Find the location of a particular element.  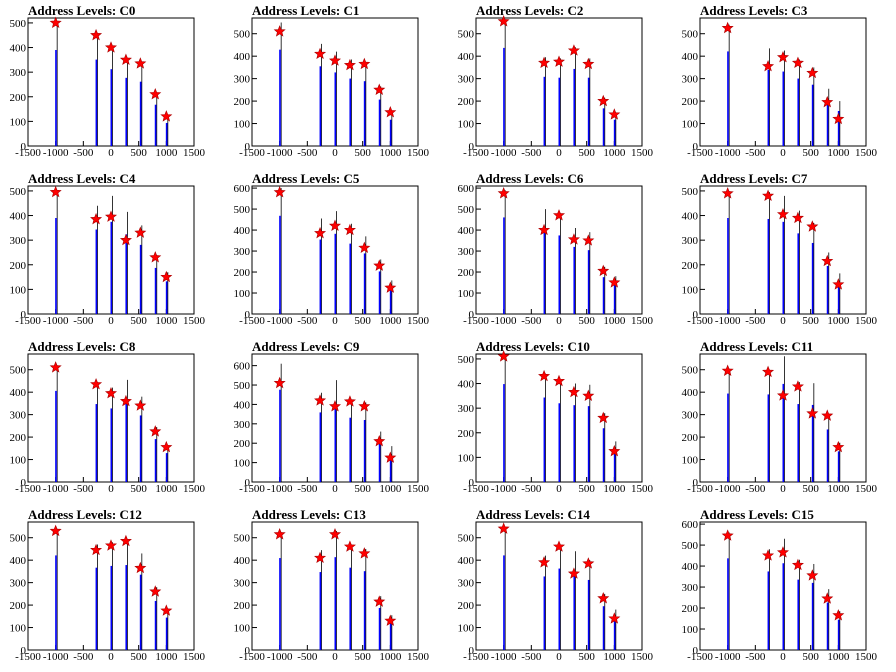

chart-title: Address Levels: C11 is located at coordinates (756, 346).